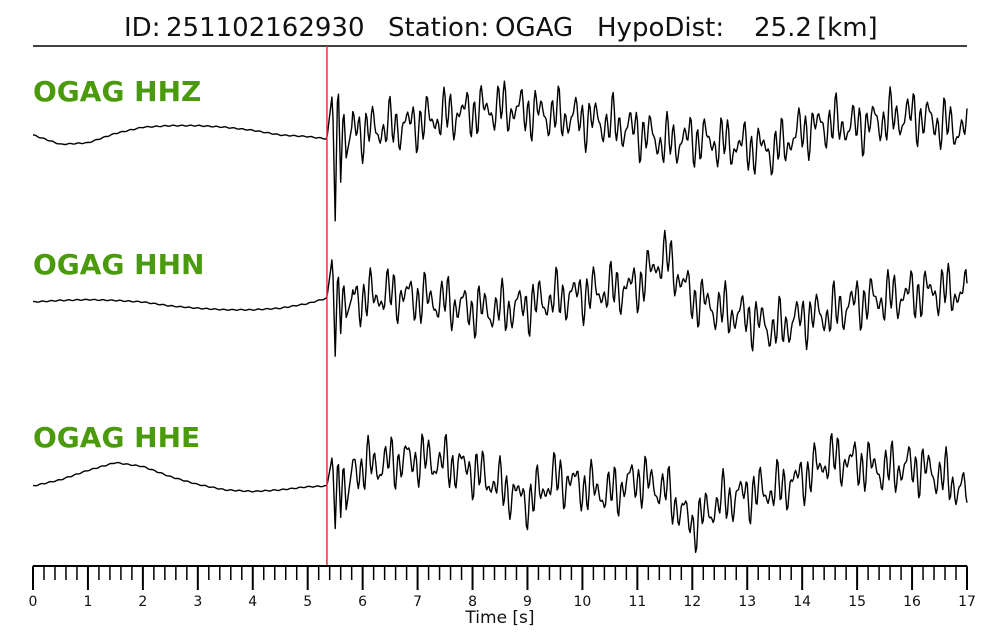 The image size is (1000, 640). Describe the element at coordinates (802, 602) in the screenshot. I see `x-tick-label: 14` at that location.